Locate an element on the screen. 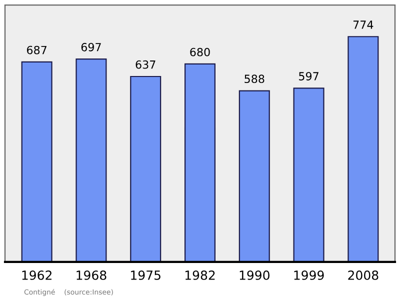 The width and height of the screenshot is (400, 299). data-label: 597 is located at coordinates (308, 76).